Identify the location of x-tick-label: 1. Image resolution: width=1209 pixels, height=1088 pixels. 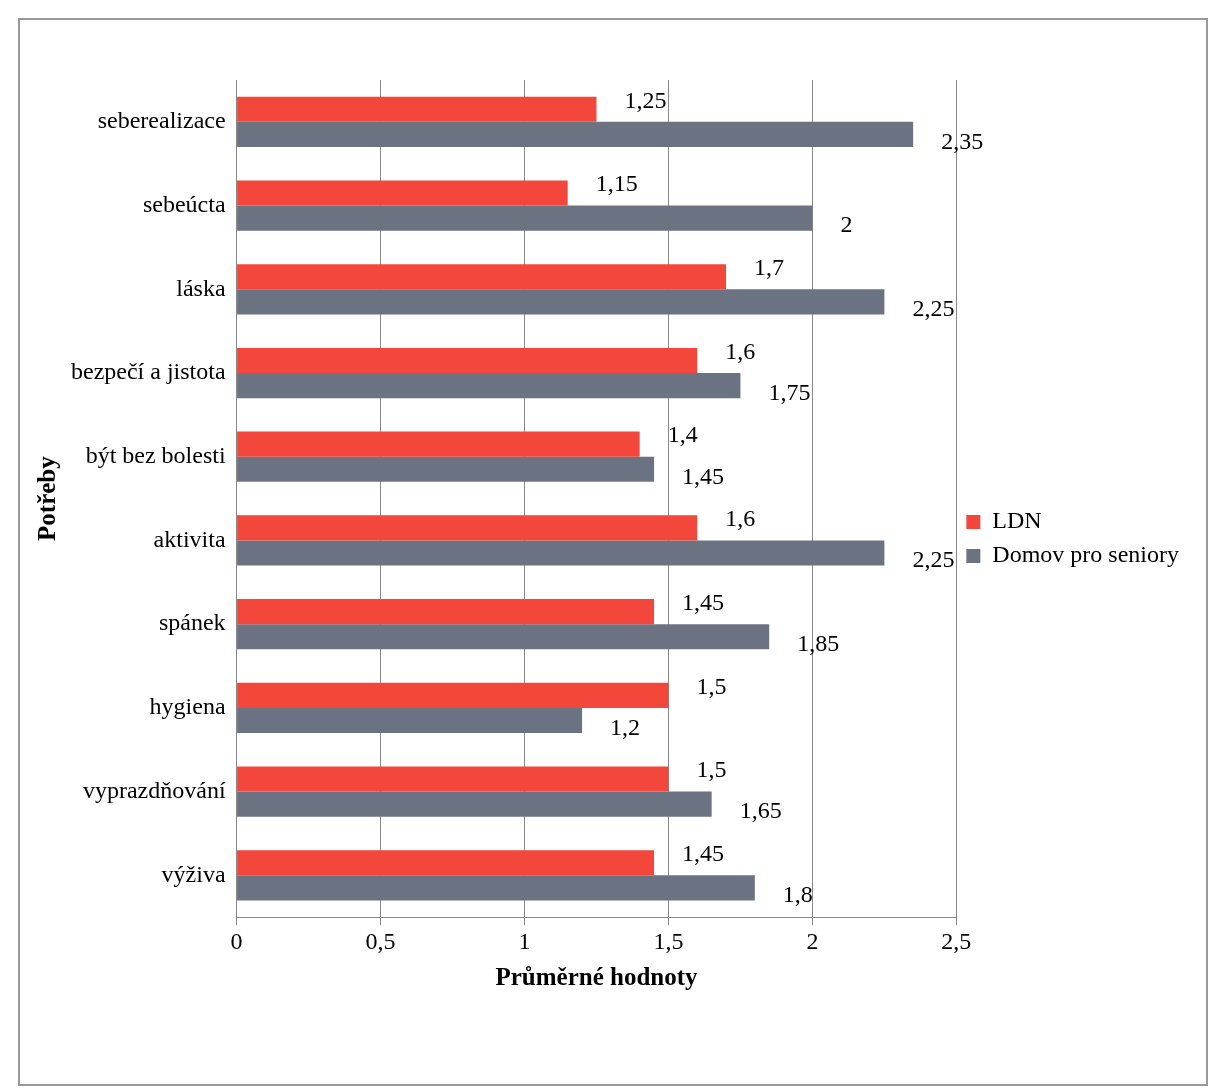
(524, 940).